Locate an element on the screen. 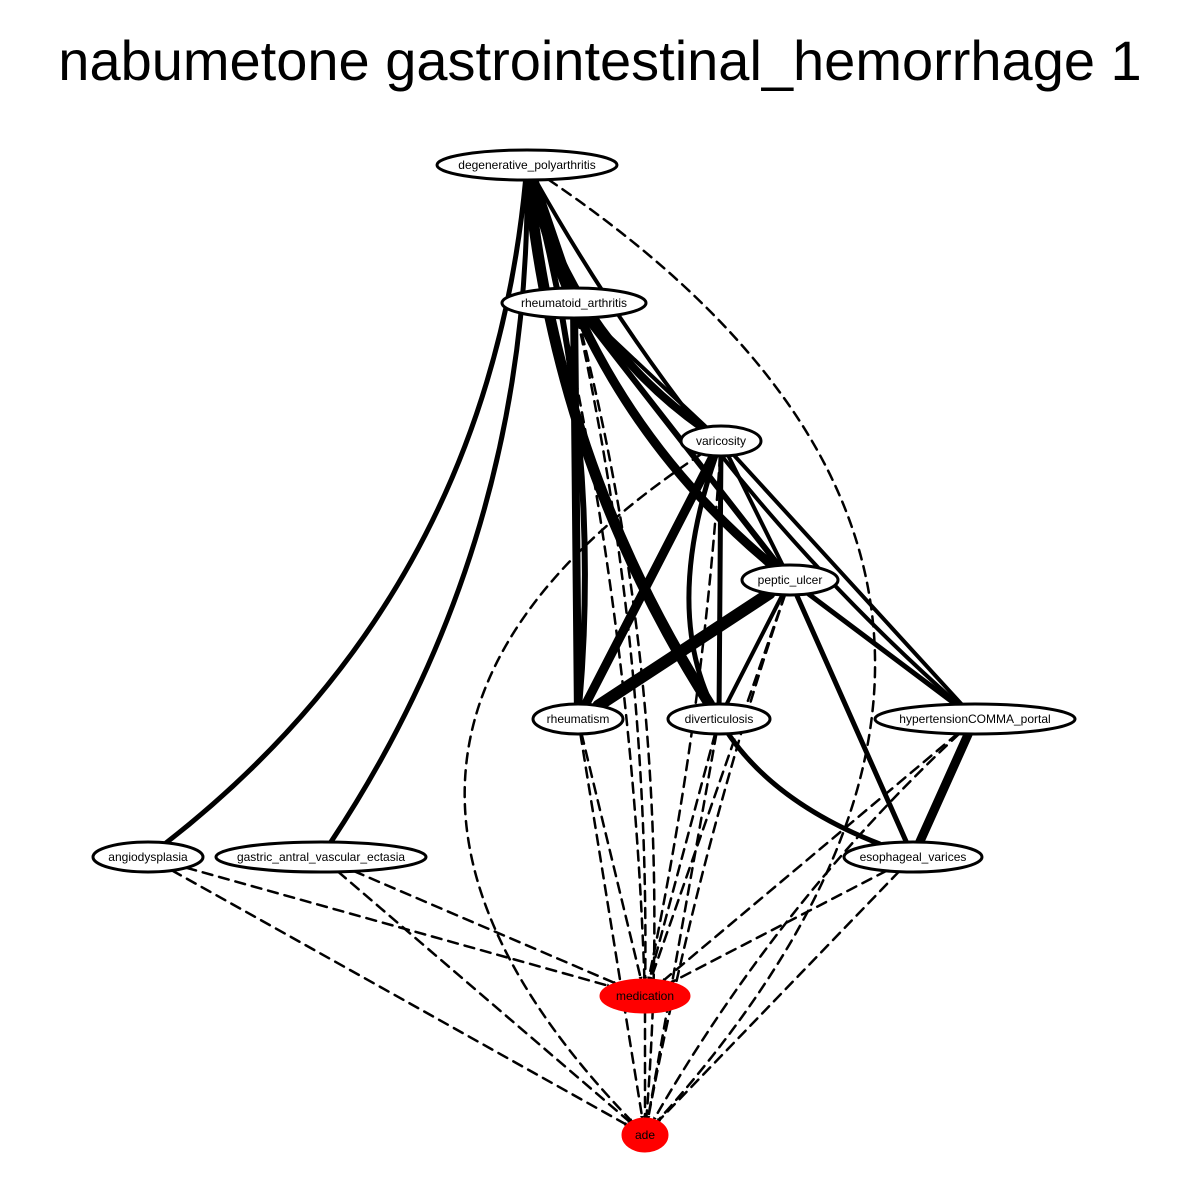 The image size is (1200, 1200). edge-esophageal_varices-to-ade is located at coordinates (778, 997).